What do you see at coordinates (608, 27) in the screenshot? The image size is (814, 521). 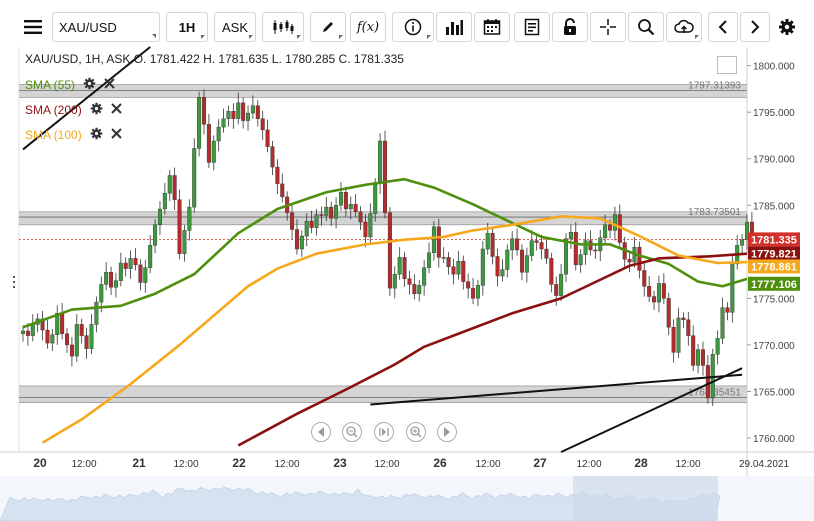 I see `crosshair-button` at bounding box center [608, 27].